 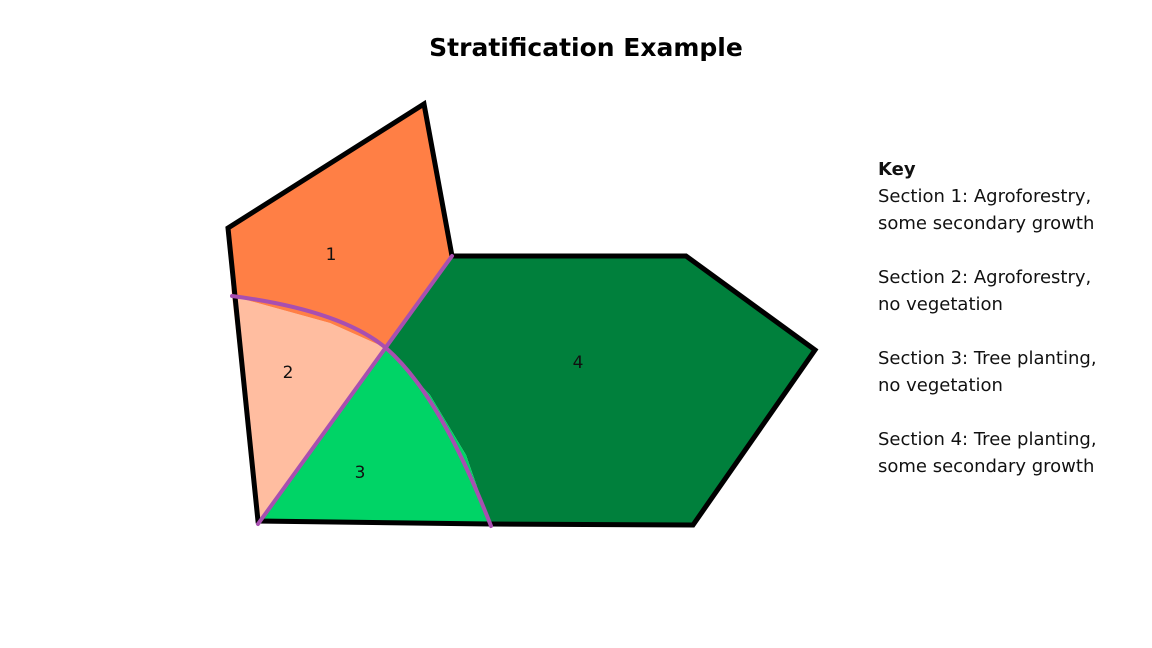 I want to click on key-entry-line: Section 3: Tree planting,, so click(x=987, y=358).